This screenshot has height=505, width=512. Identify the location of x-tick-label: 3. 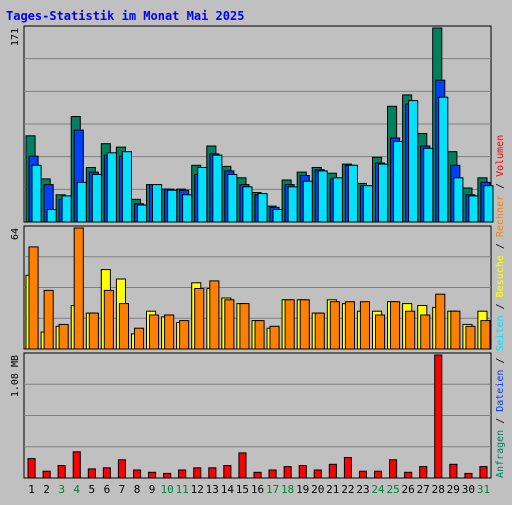
(61, 489).